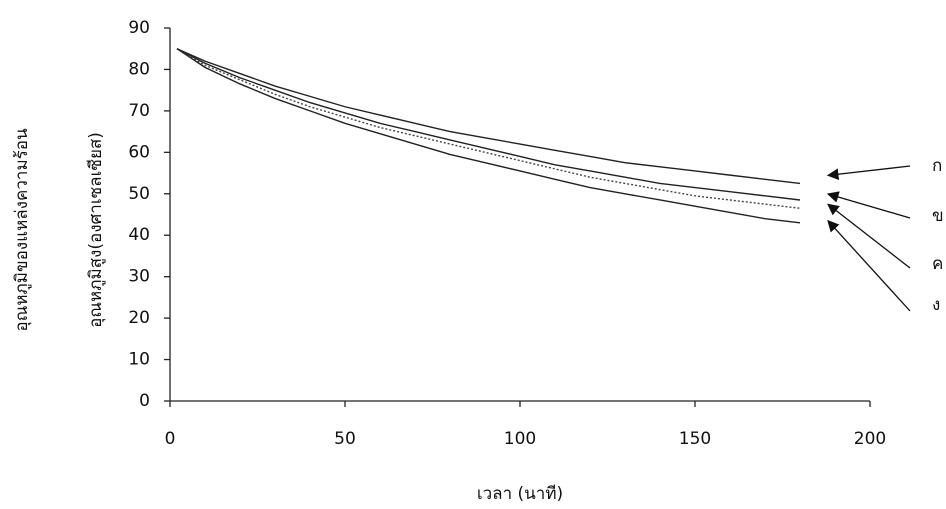  What do you see at coordinates (520, 439) in the screenshot?
I see `x-tick-label: 100` at bounding box center [520, 439].